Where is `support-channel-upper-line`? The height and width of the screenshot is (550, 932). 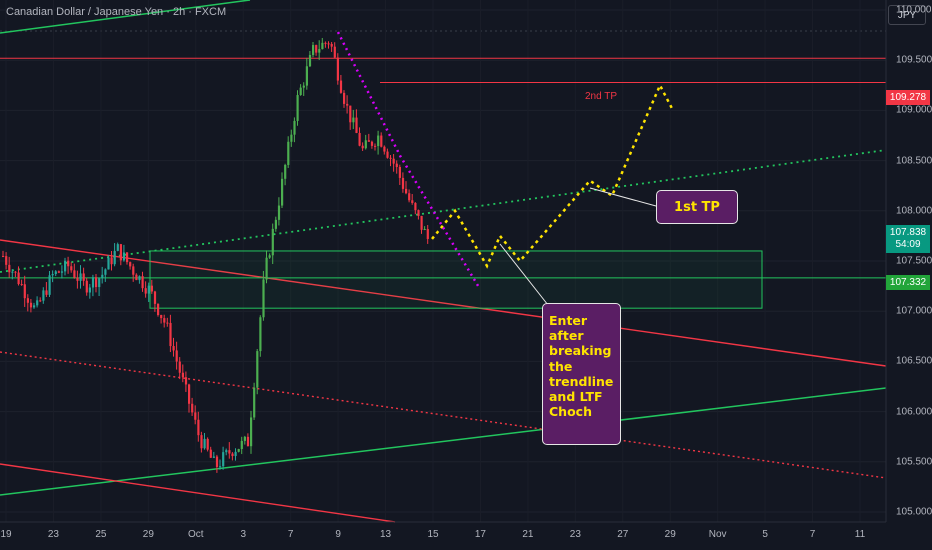 support-channel-upper-line is located at coordinates (125, 17).